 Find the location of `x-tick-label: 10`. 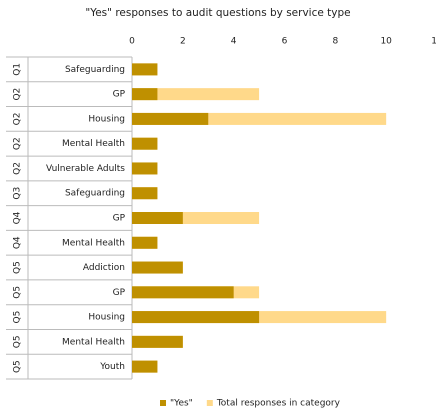

x-tick-label: 10 is located at coordinates (386, 42).